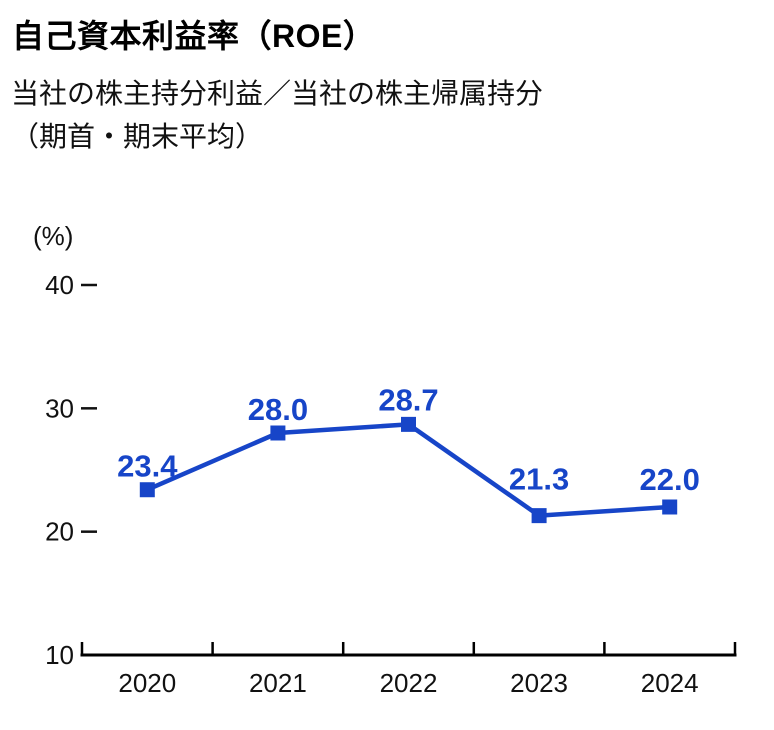 Image resolution: width=774 pixels, height=730 pixels. Describe the element at coordinates (277, 115) in the screenshot. I see `chart-subtitle: 当社の株主持分利益／当社の株主帰属持分 （期首・期末平均）` at that location.